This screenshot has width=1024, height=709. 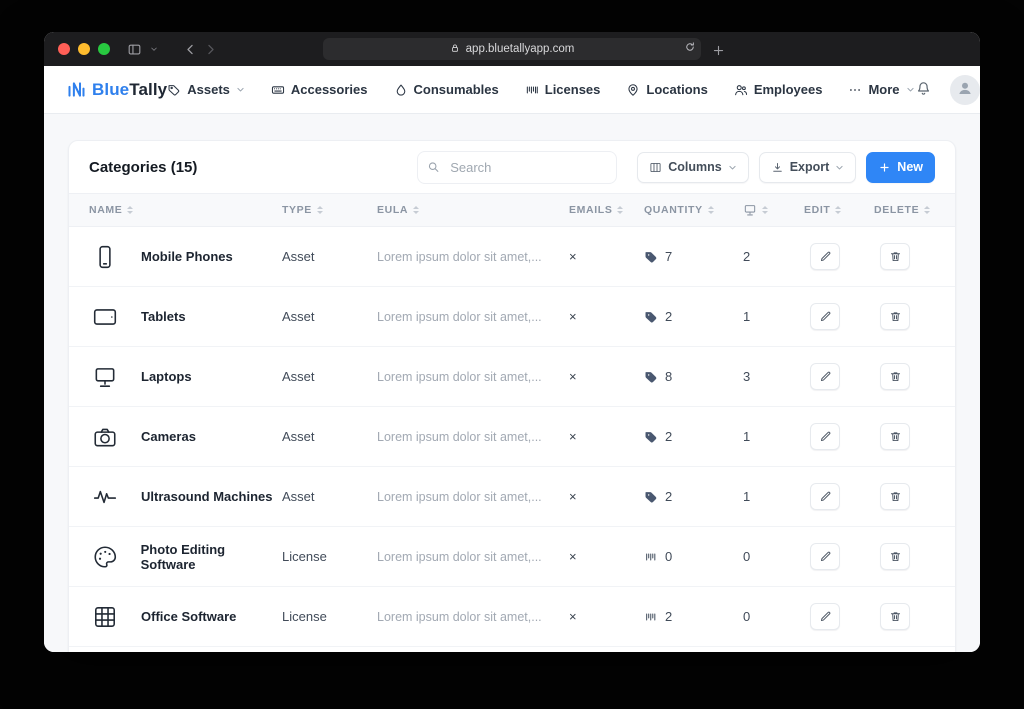 I want to click on avatar, so click(x=964, y=89).